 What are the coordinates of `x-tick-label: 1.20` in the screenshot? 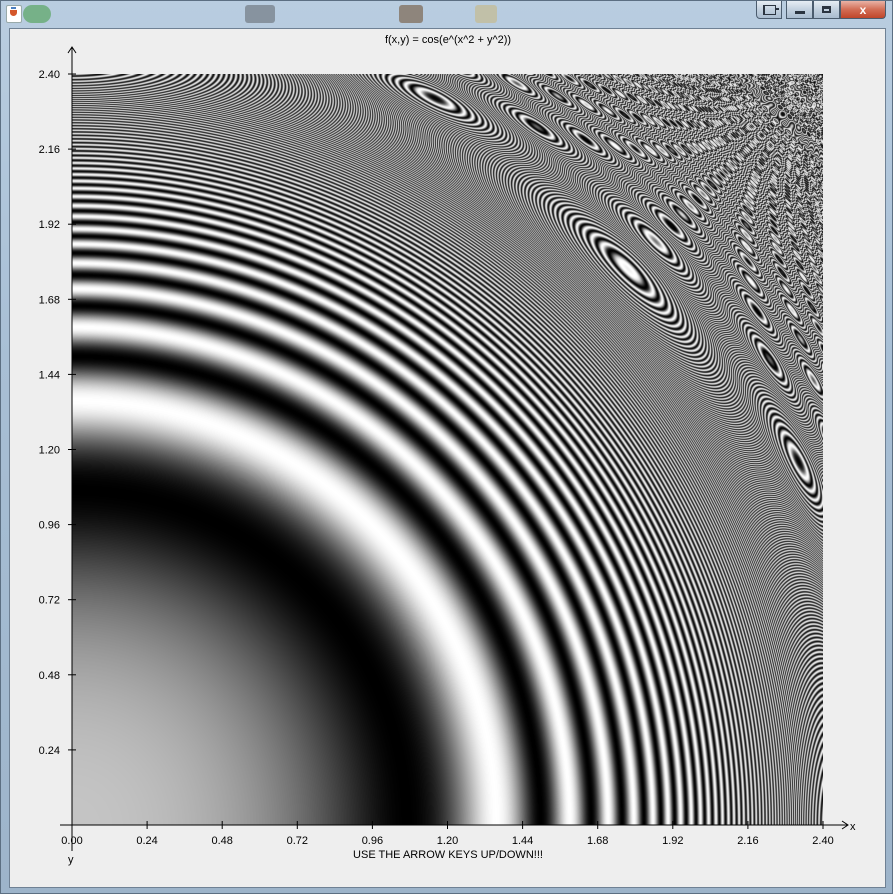 It's located at (447, 841).